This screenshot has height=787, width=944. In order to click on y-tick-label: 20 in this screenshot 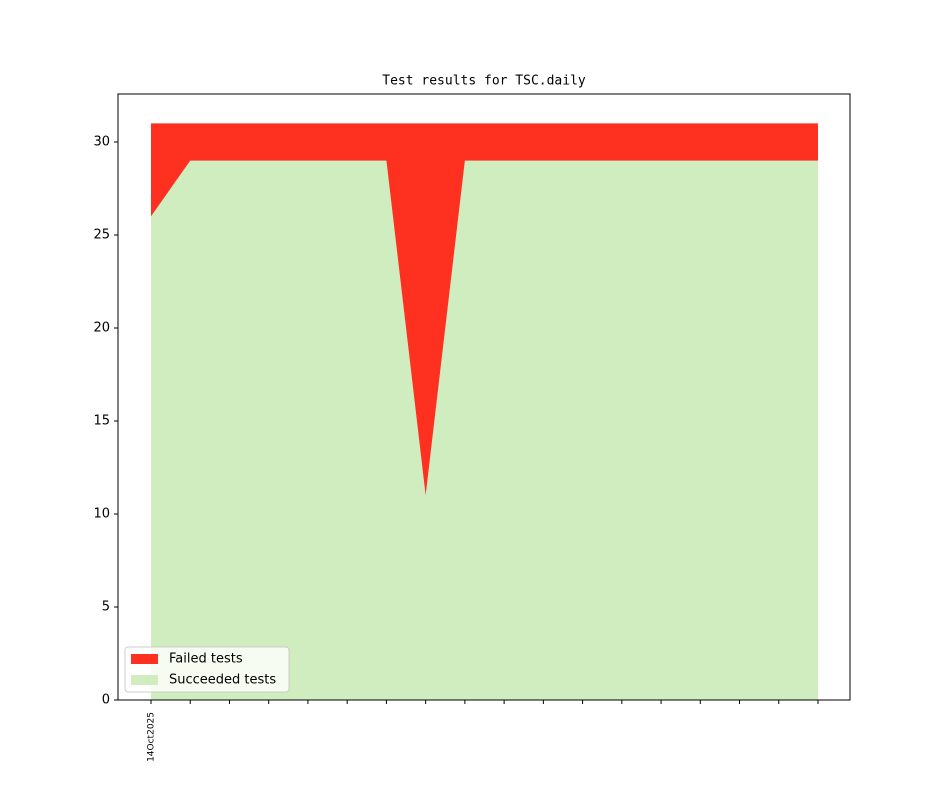, I will do `click(101, 327)`.